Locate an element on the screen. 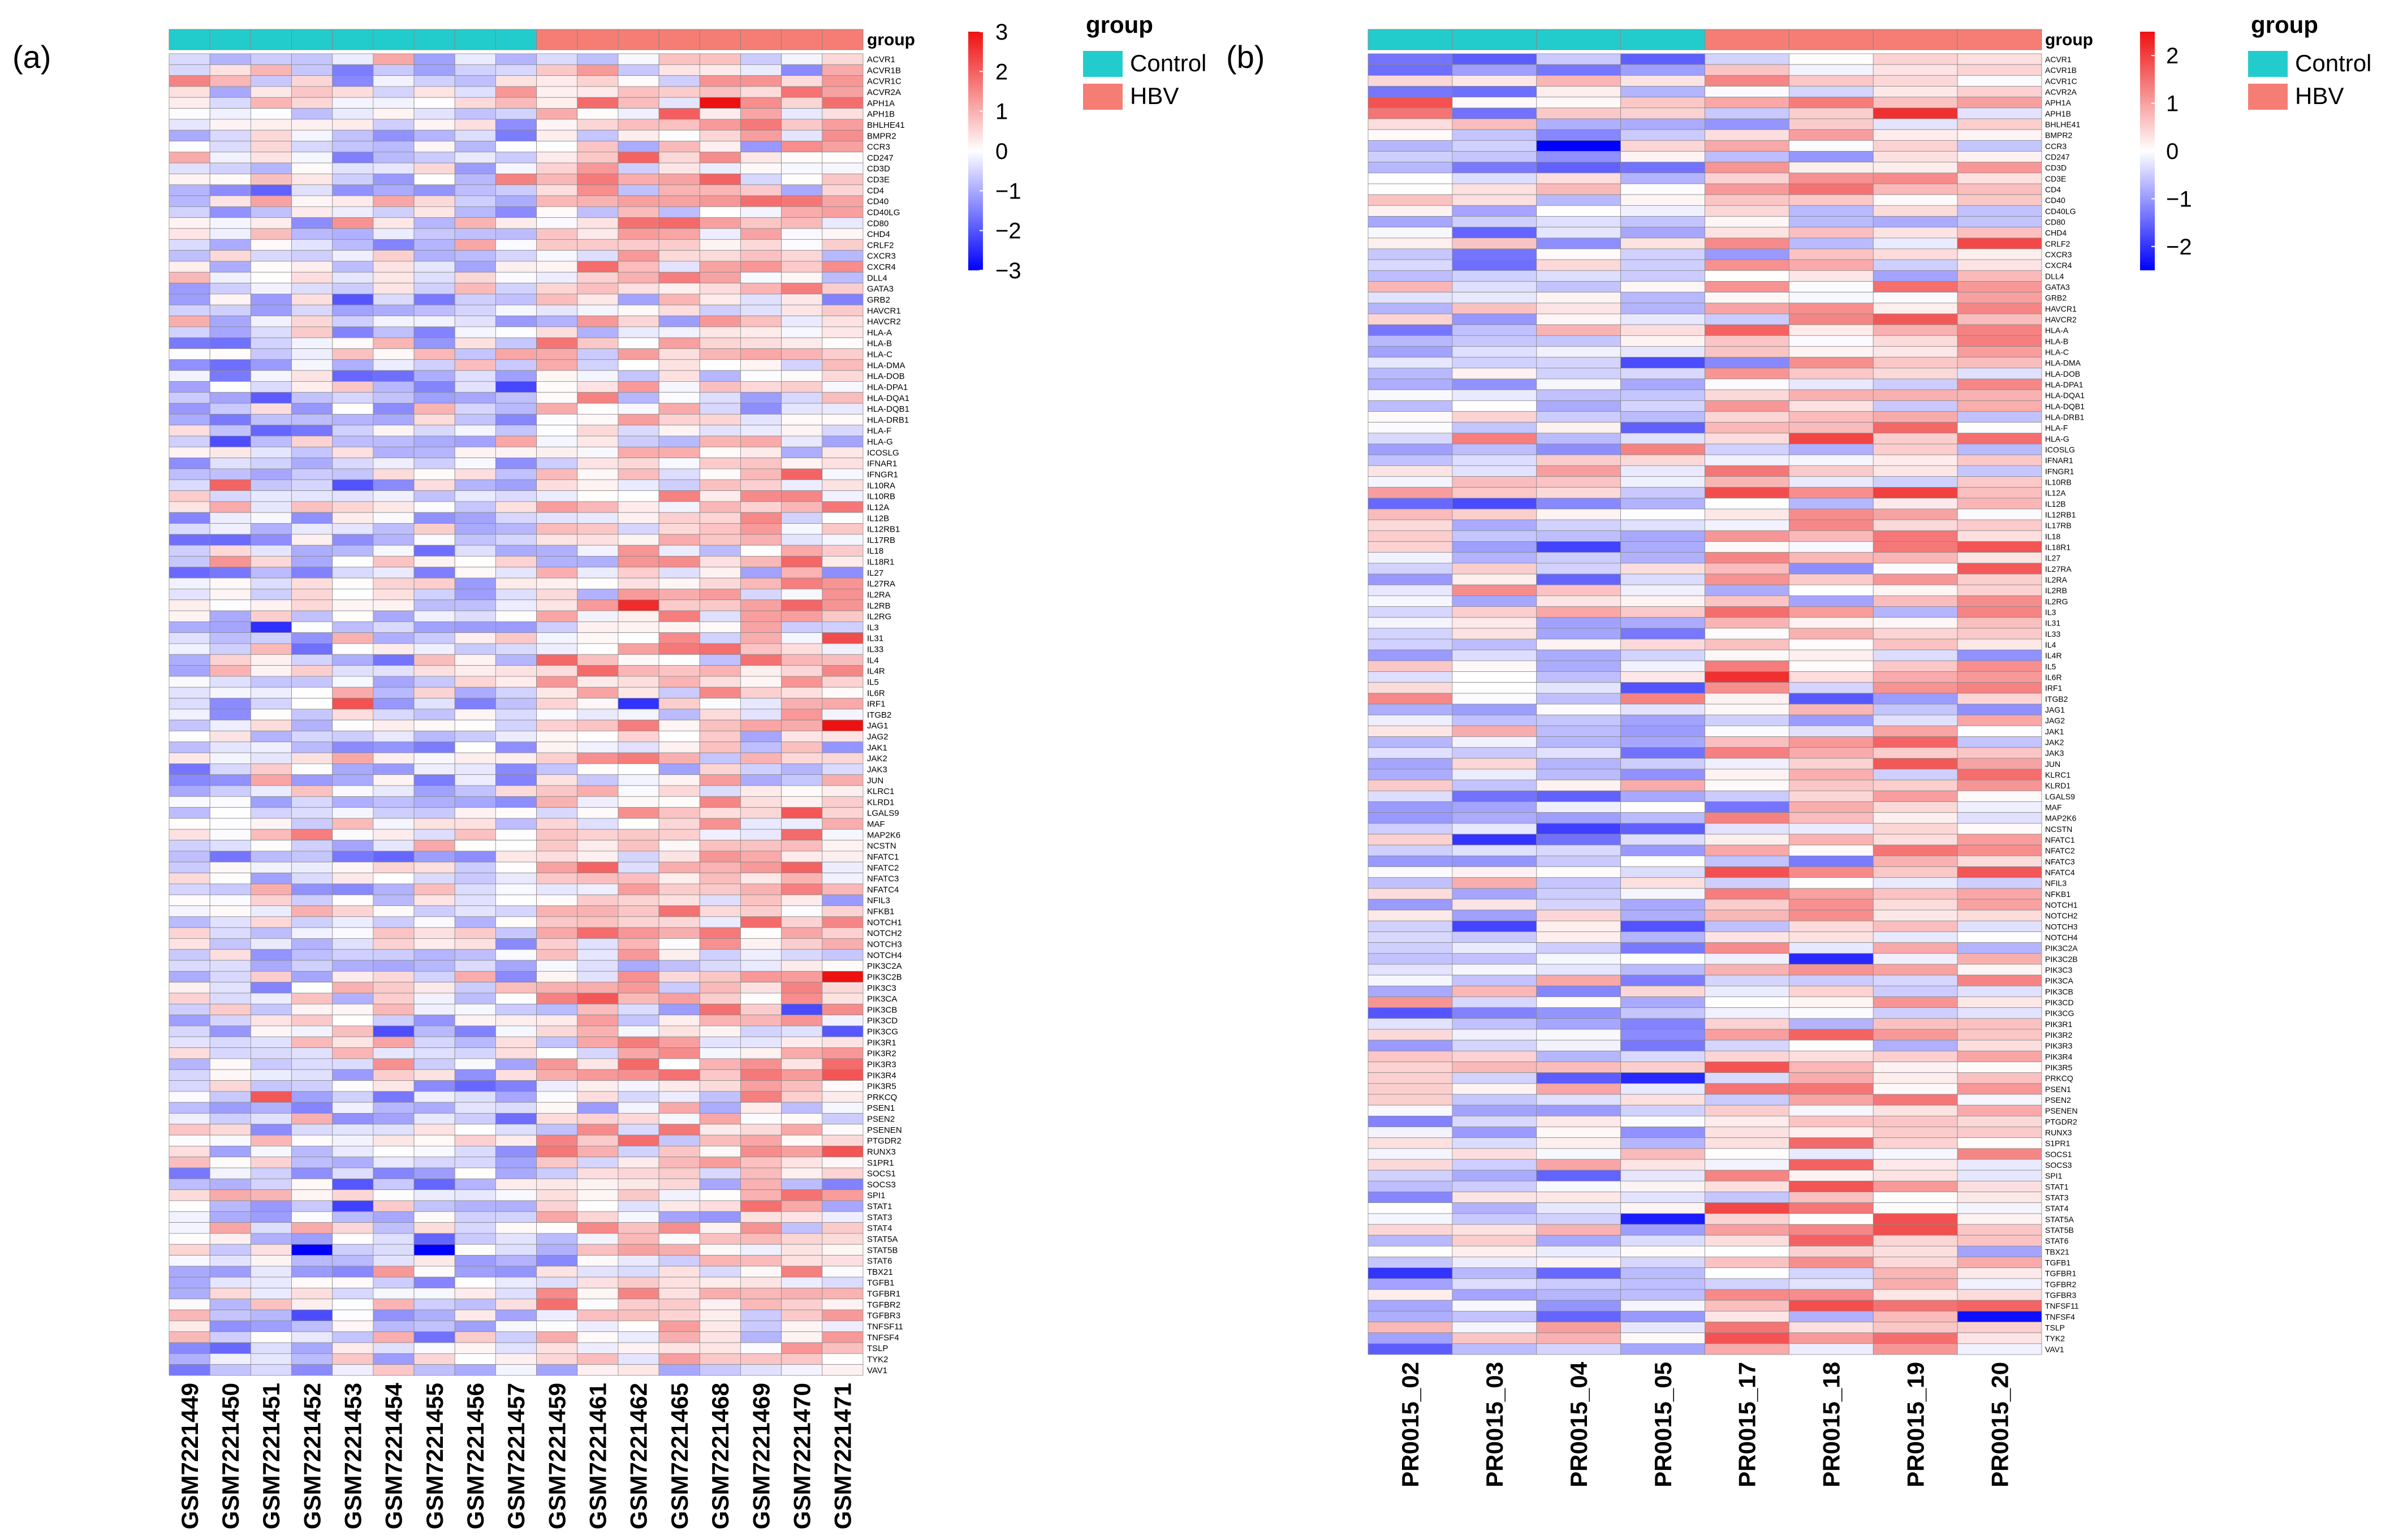 The image size is (2394, 1540). colorbar-tick-label: −3 is located at coordinates (1008, 270).